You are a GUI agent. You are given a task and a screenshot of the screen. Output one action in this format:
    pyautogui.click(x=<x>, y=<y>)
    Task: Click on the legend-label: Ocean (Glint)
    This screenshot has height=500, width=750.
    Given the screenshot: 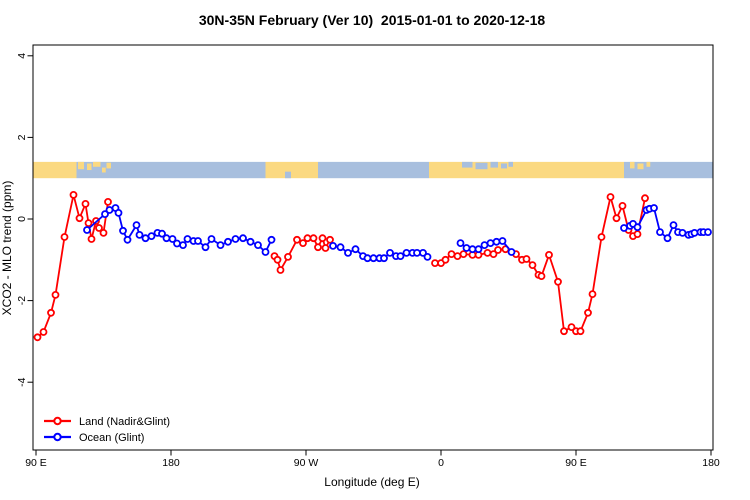 What is the action you would take?
    pyautogui.click(x=111, y=438)
    